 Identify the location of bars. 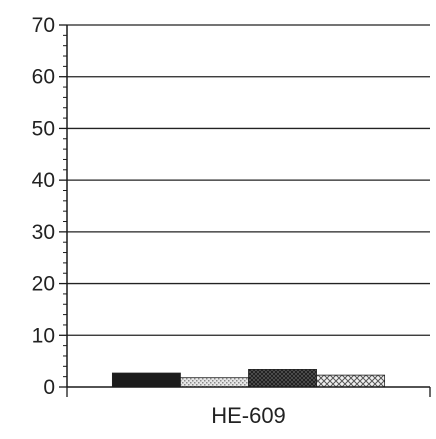
(248, 378).